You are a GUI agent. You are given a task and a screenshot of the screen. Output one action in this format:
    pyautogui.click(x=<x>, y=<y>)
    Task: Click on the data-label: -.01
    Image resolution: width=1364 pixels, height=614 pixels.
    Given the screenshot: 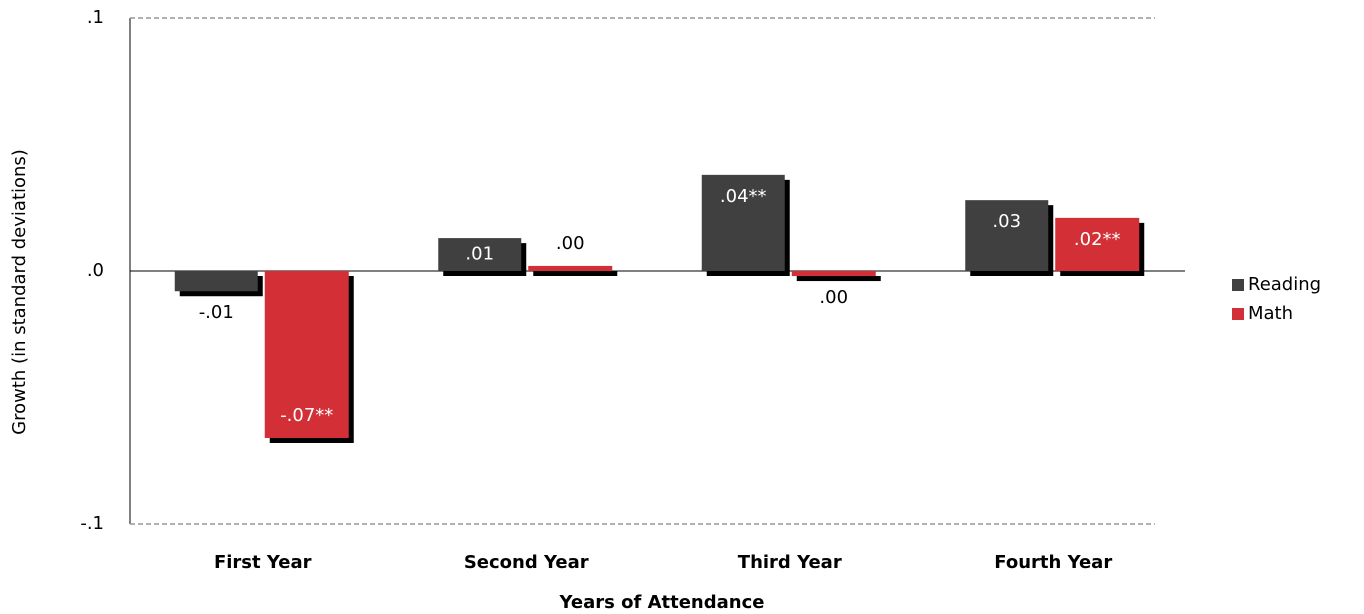 What is the action you would take?
    pyautogui.click(x=216, y=312)
    